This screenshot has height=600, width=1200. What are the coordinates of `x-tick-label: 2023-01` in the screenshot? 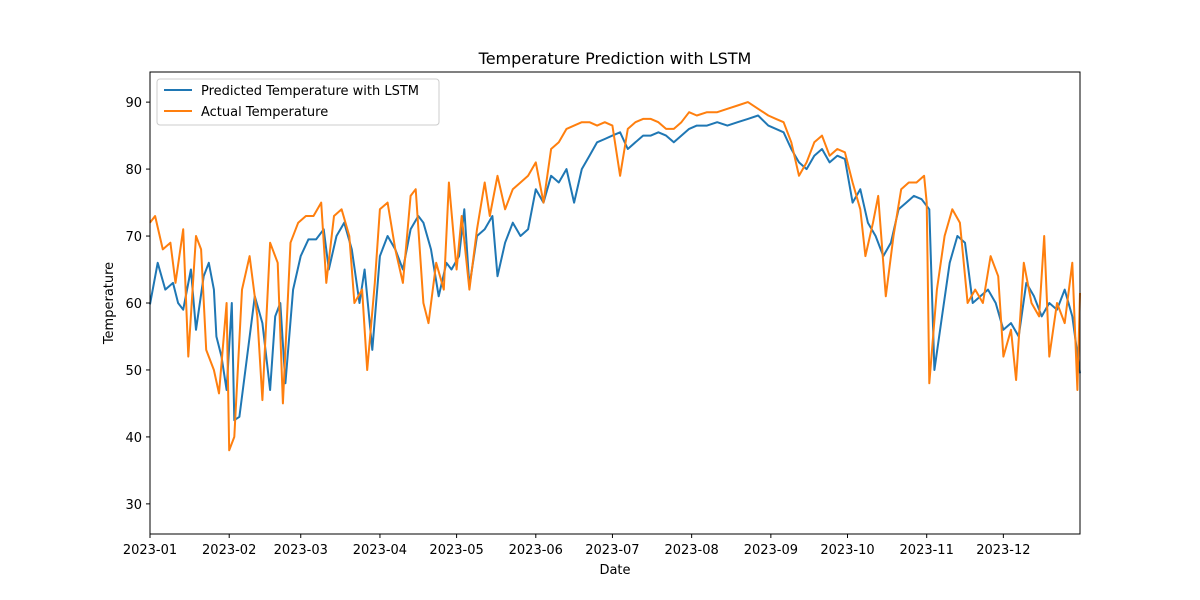 It's located at (150, 550).